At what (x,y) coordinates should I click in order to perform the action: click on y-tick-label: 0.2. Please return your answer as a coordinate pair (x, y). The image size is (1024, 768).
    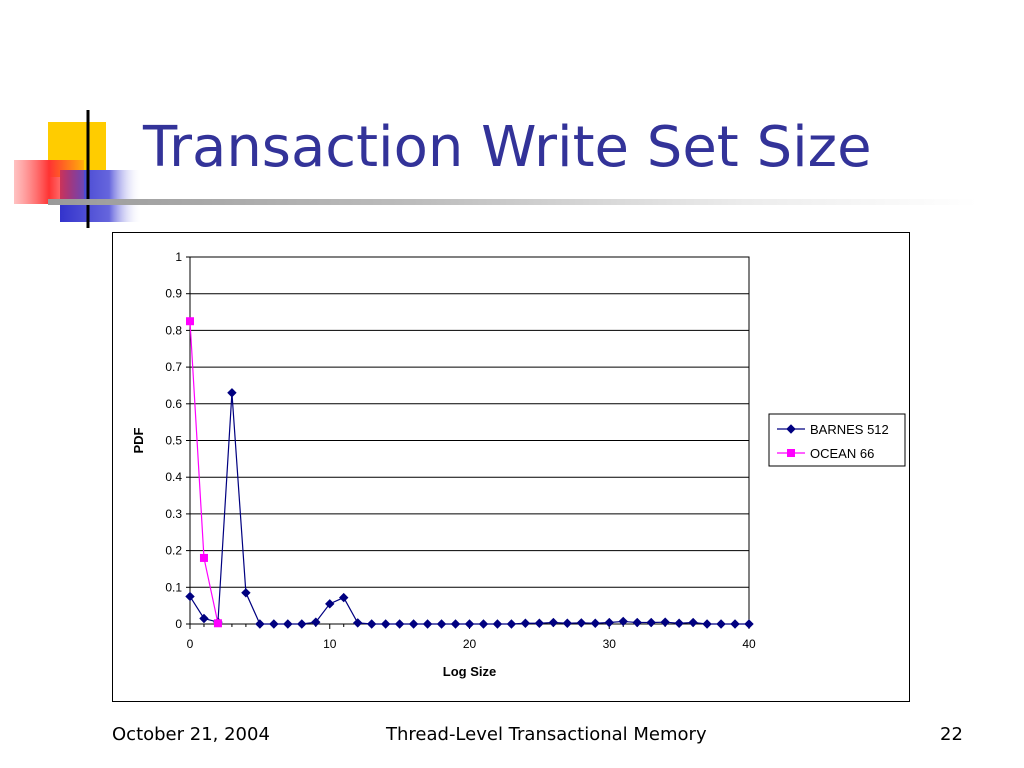
    Looking at the image, I should click on (173, 551).